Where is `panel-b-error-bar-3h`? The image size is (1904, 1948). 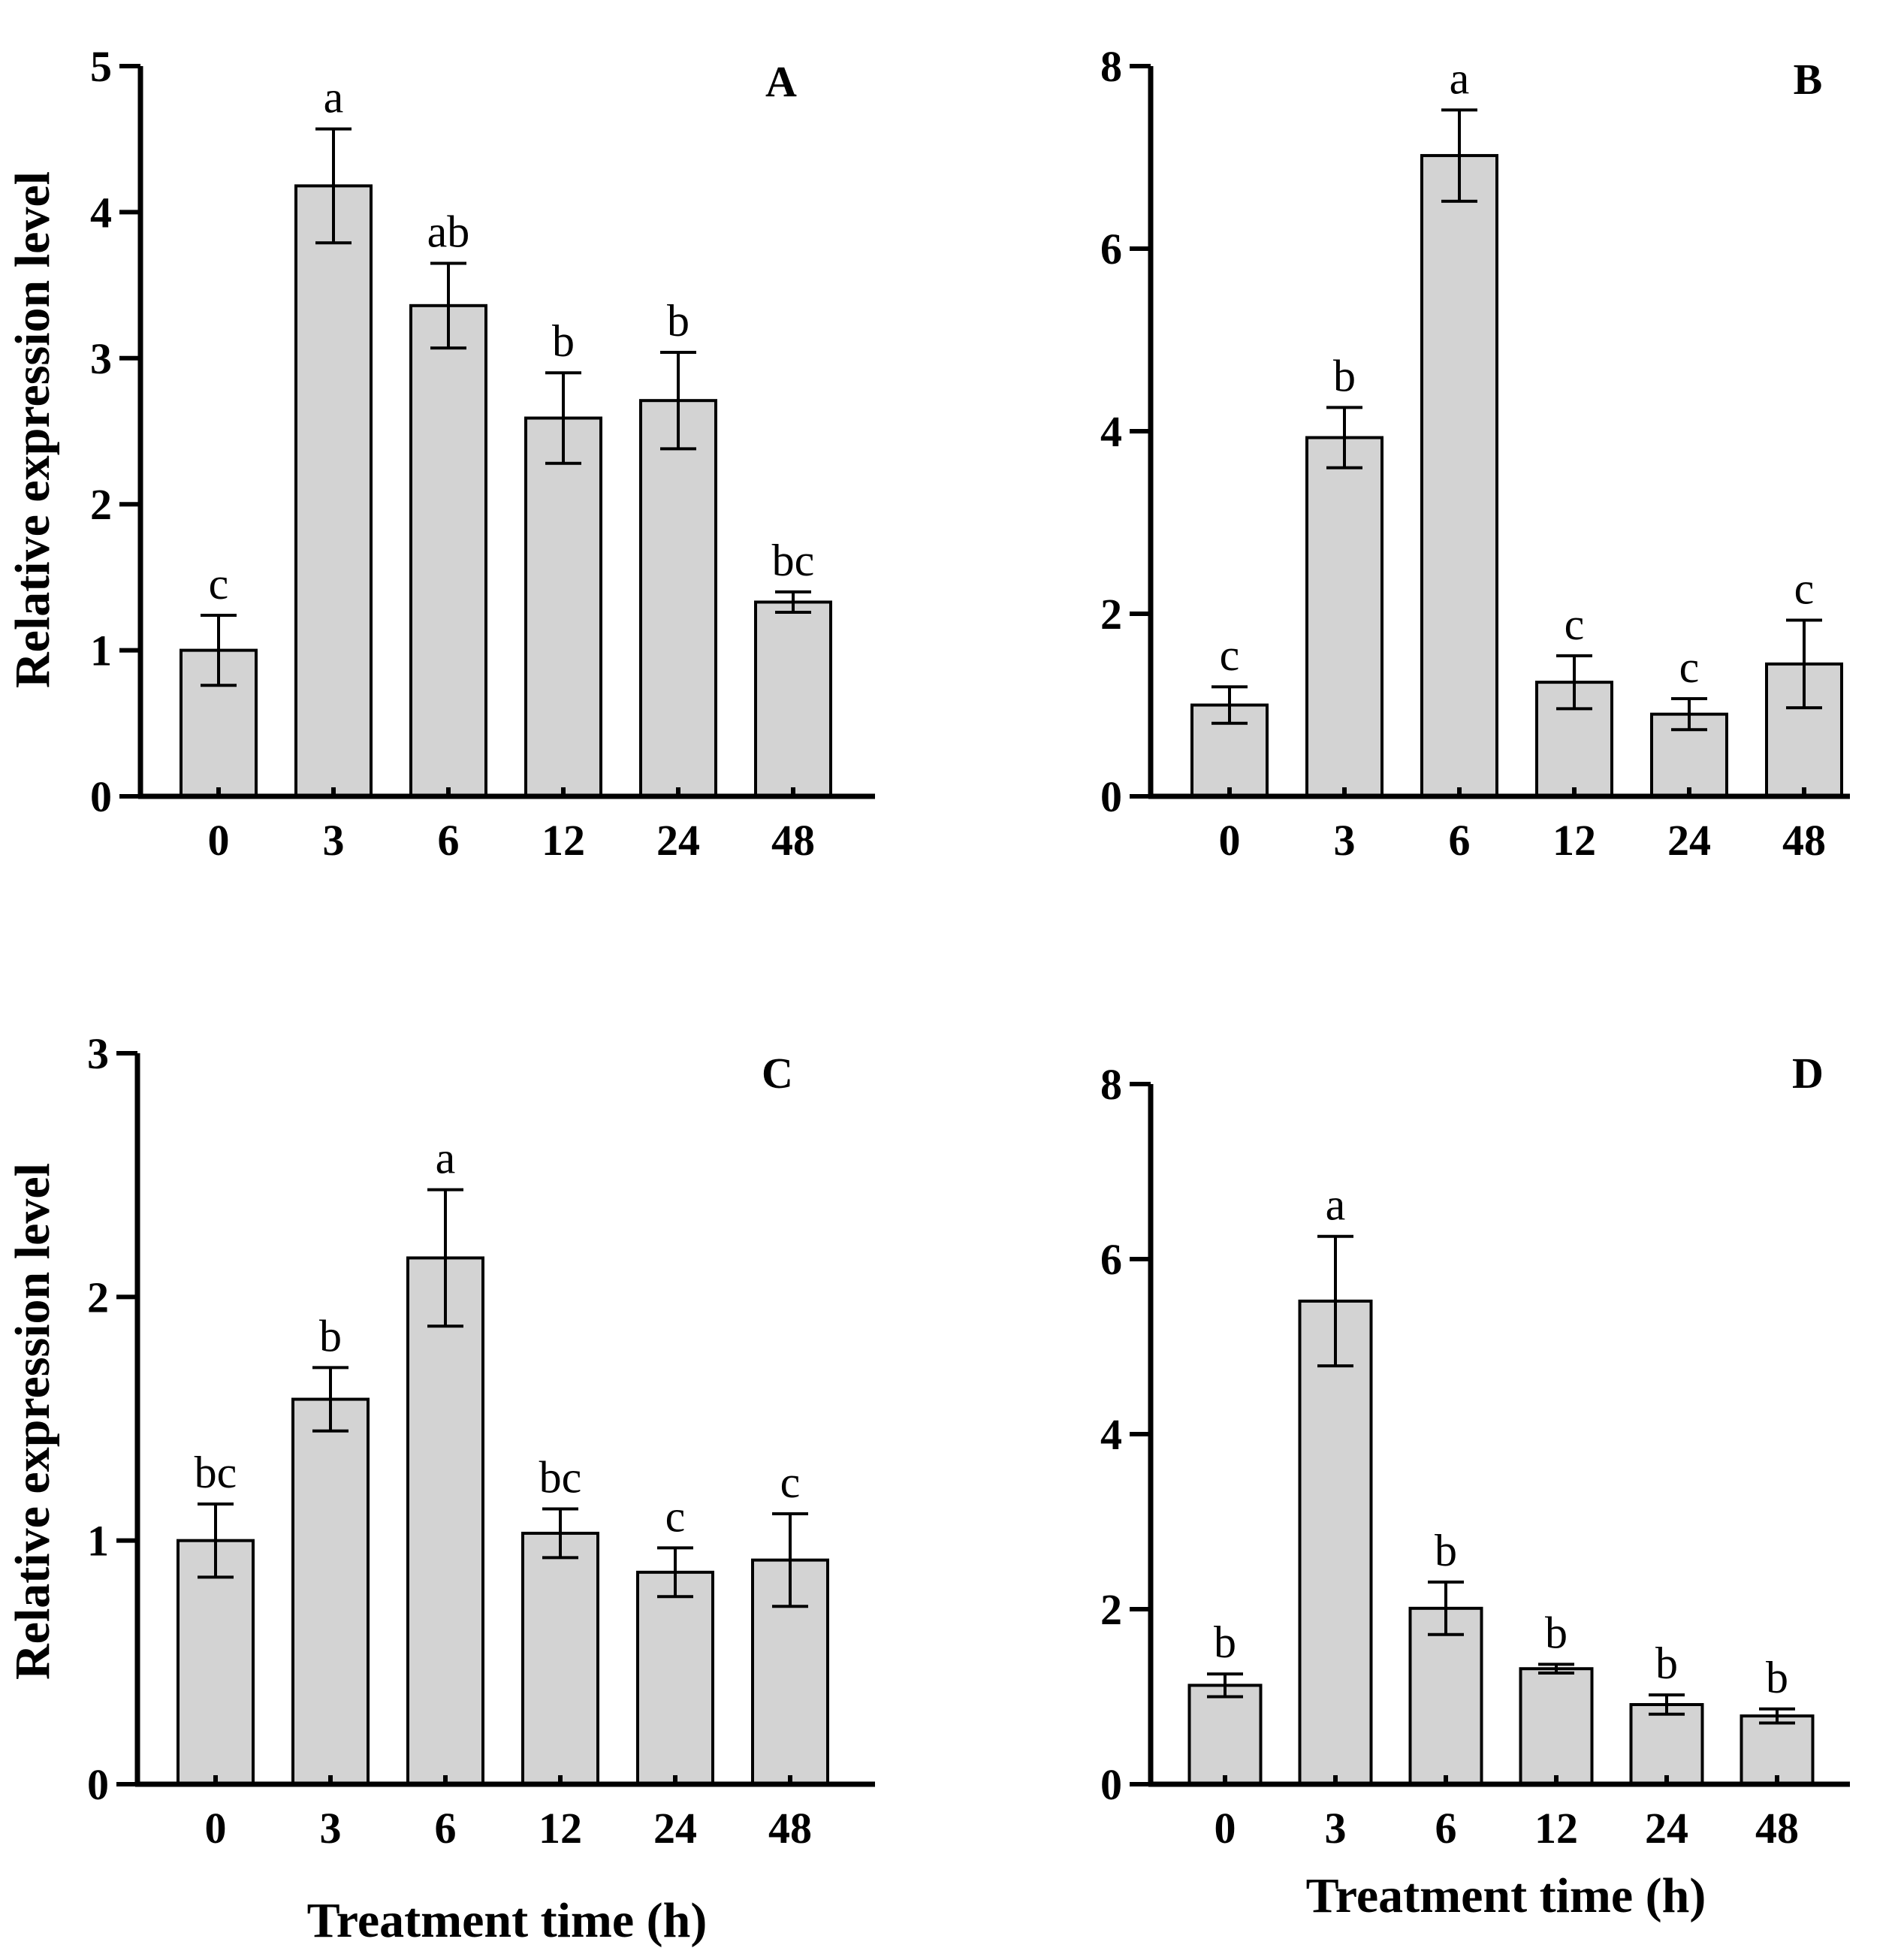
panel-b-error-bar-3h is located at coordinates (1344, 438).